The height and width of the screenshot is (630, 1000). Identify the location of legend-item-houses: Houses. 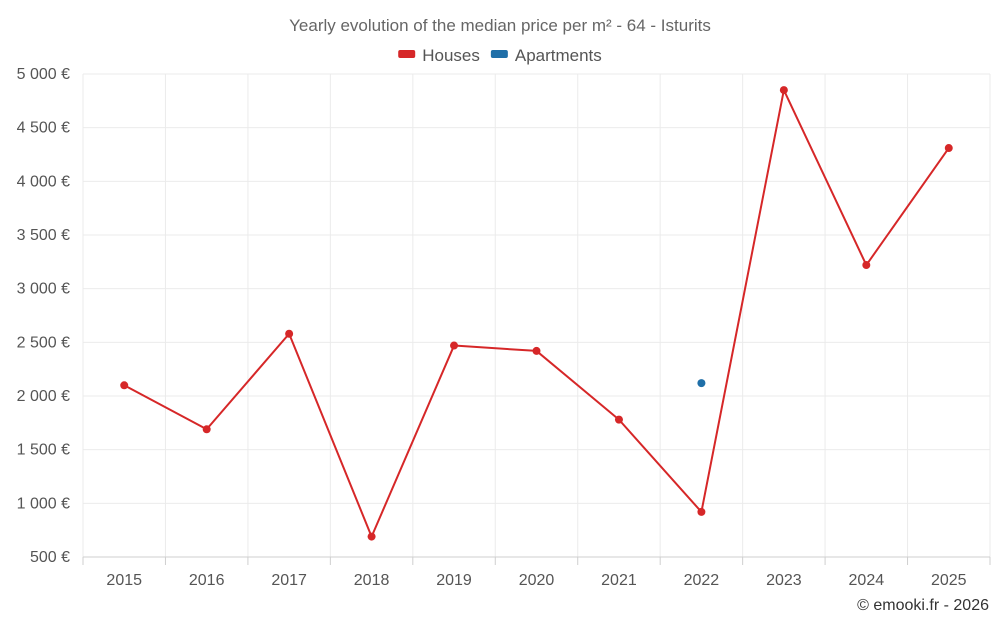
(439, 55).